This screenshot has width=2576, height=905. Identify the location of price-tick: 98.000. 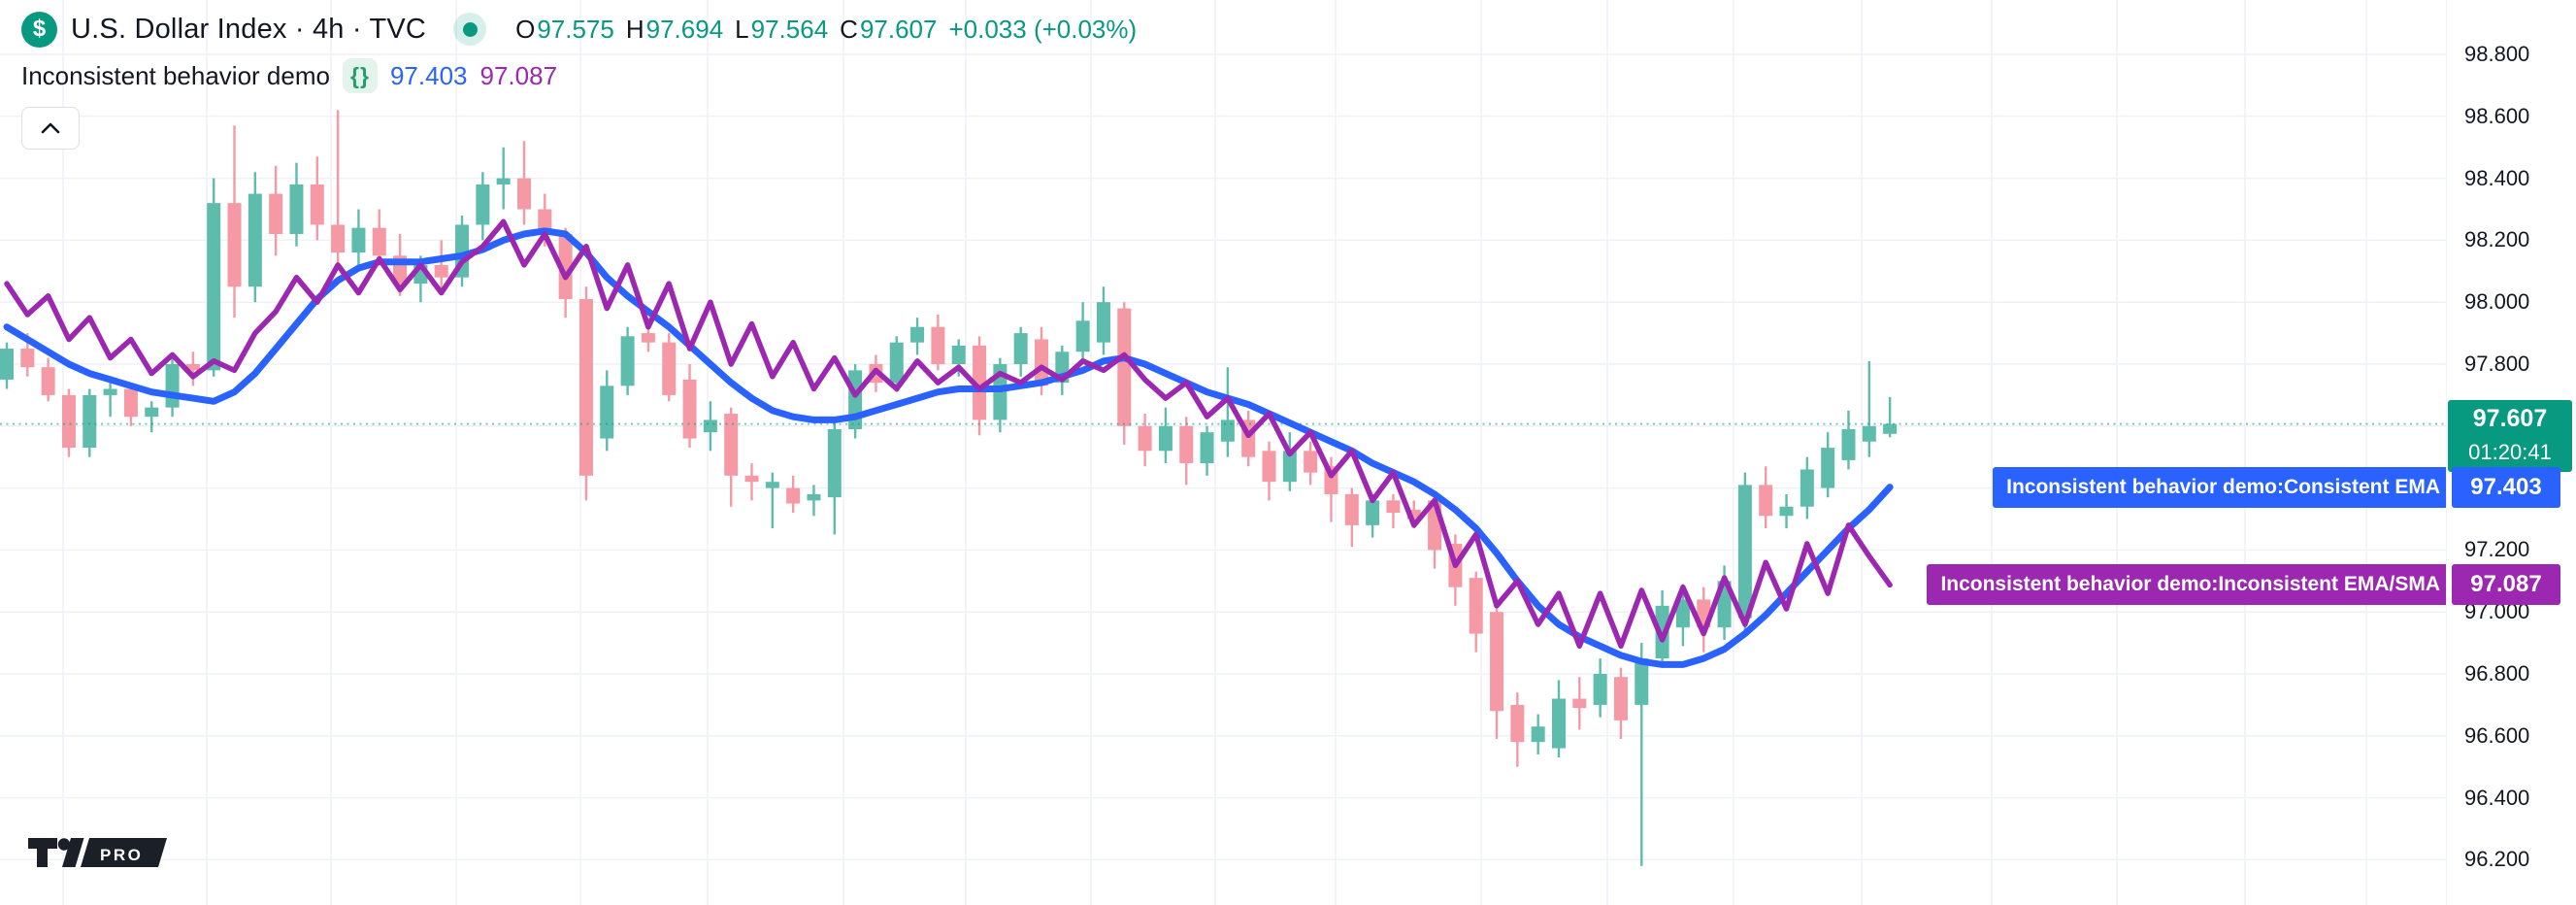
(2497, 302).